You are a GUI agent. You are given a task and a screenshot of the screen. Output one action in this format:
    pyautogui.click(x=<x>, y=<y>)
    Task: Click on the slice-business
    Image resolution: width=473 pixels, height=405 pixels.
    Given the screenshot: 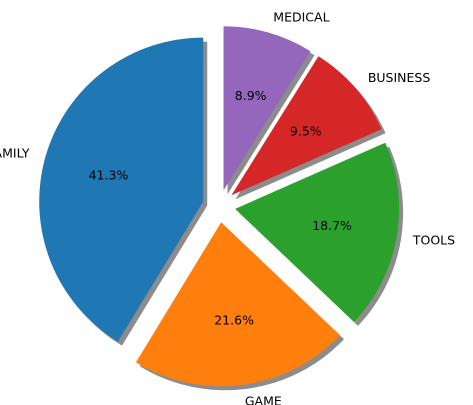 What is the action you would take?
    pyautogui.click(x=306, y=126)
    